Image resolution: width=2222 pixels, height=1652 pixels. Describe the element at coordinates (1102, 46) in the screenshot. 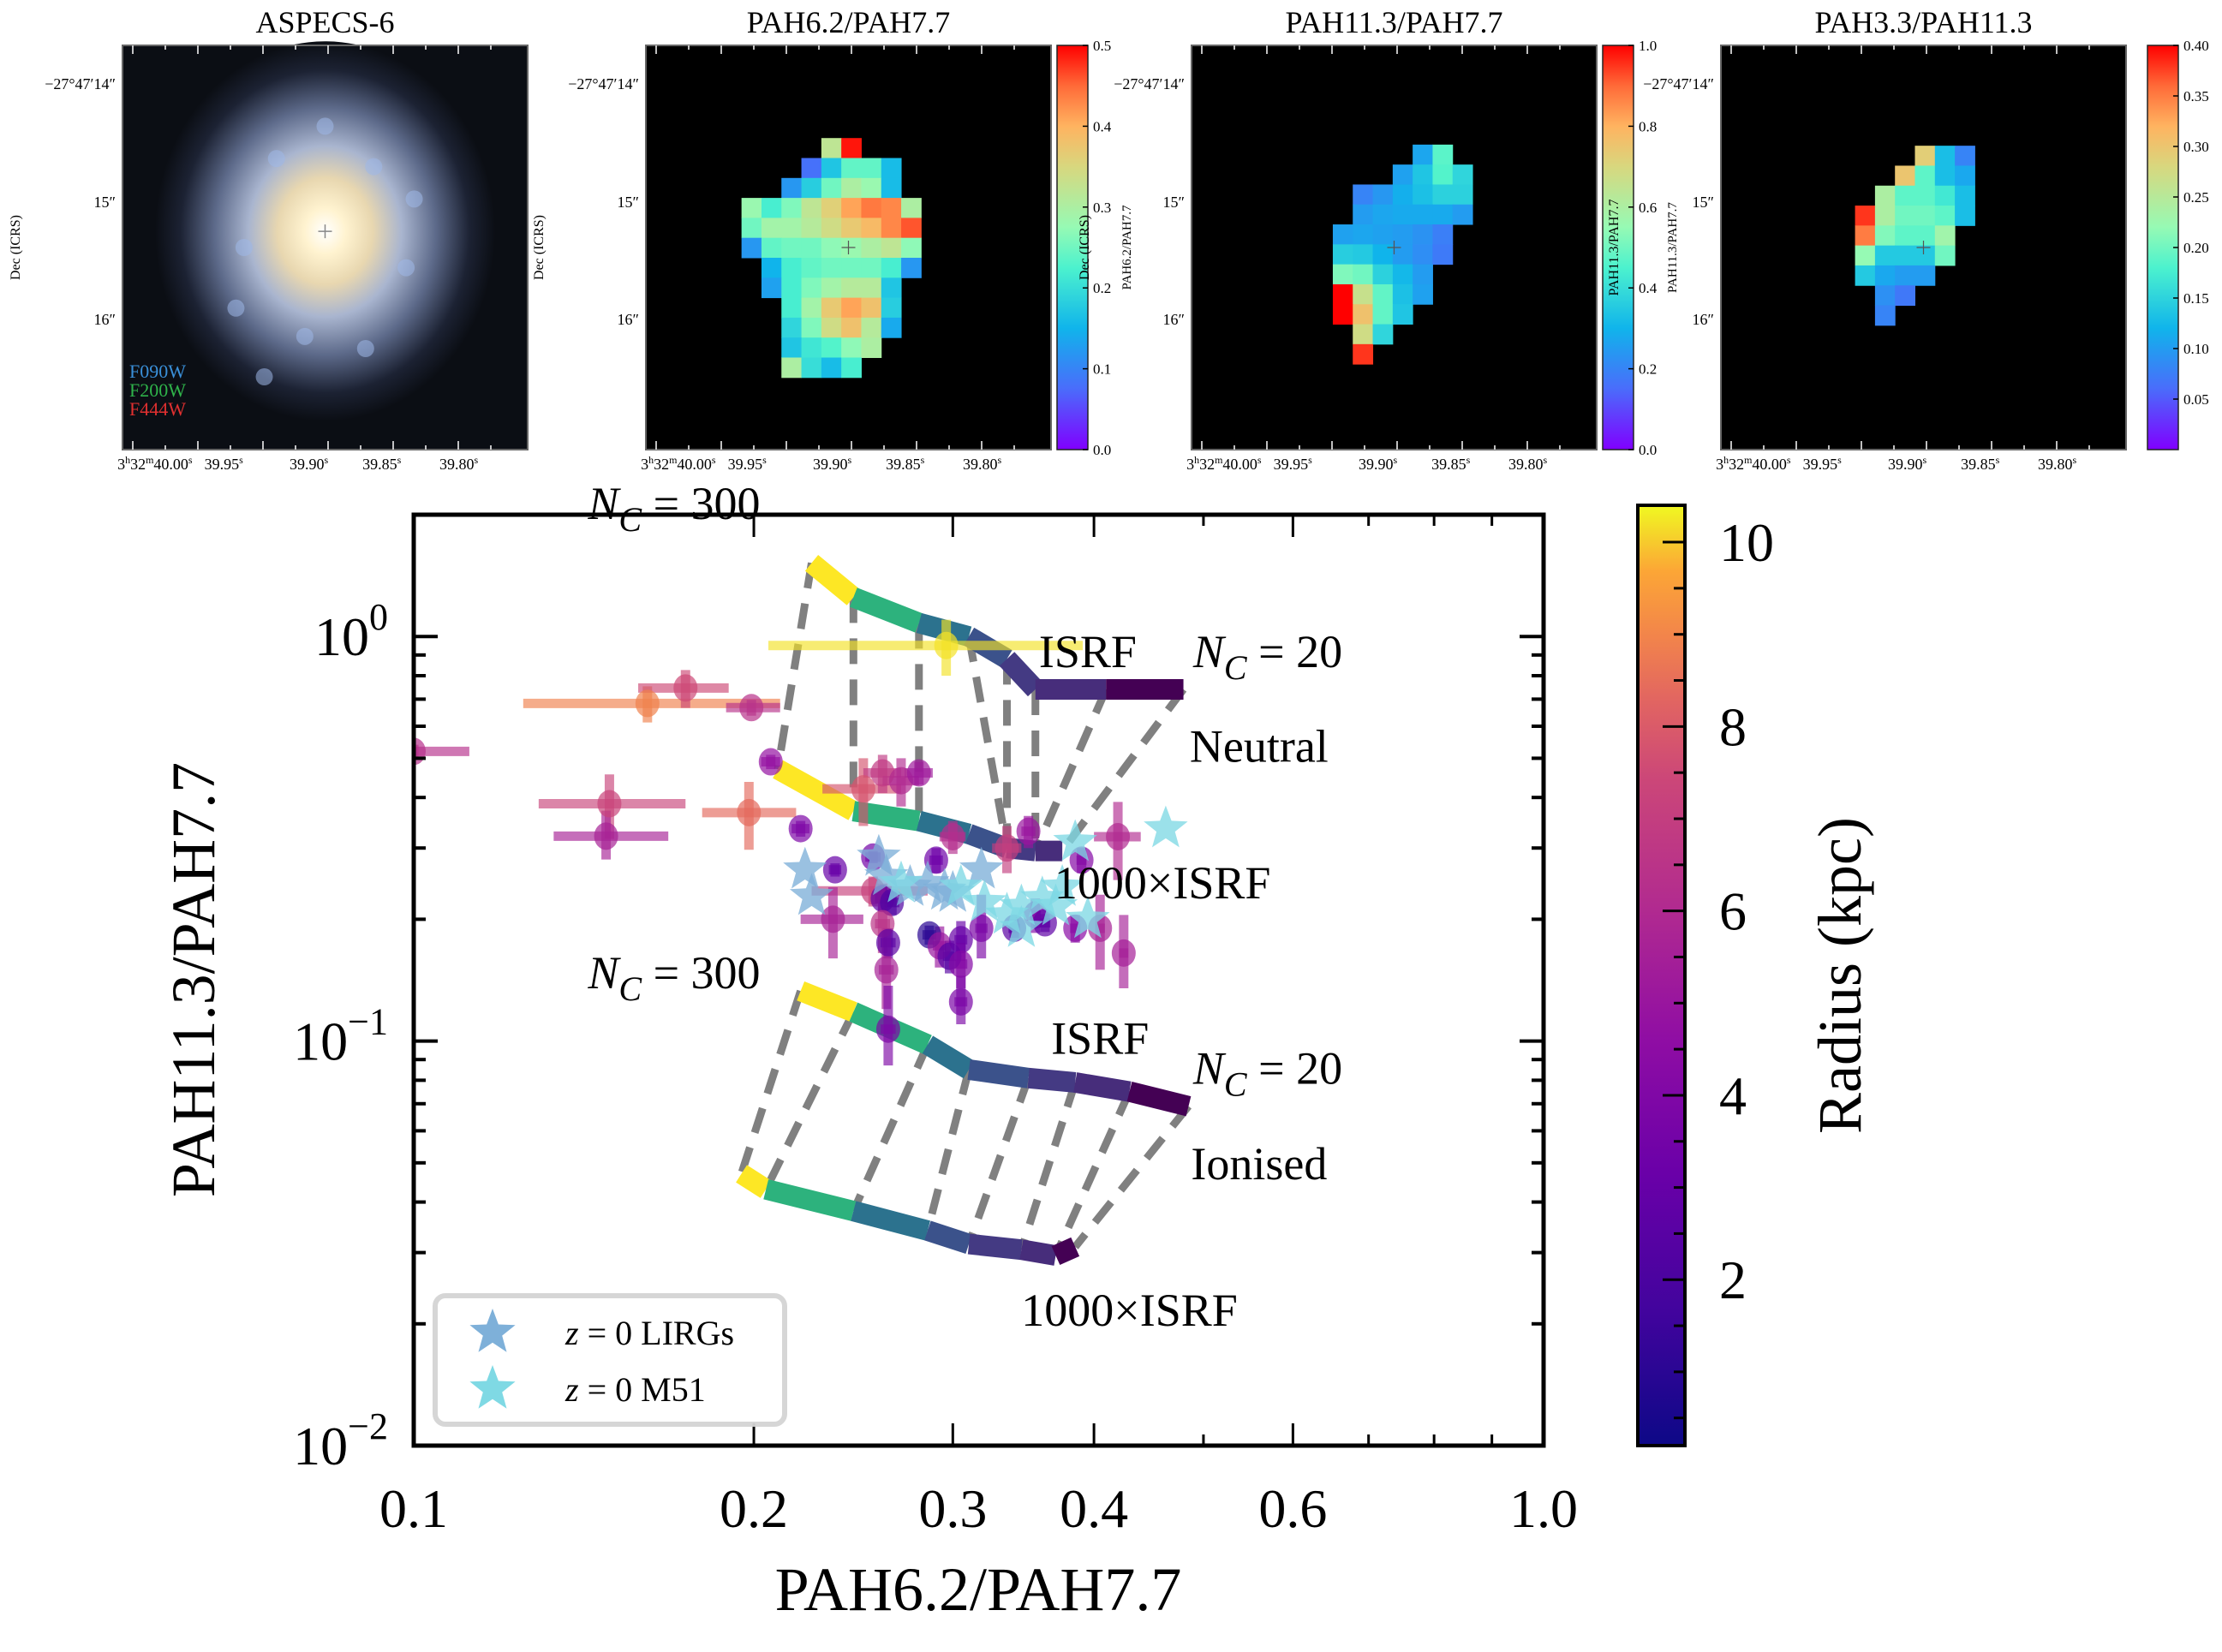

I see `colorbar-tick-label: 0.5` at that location.